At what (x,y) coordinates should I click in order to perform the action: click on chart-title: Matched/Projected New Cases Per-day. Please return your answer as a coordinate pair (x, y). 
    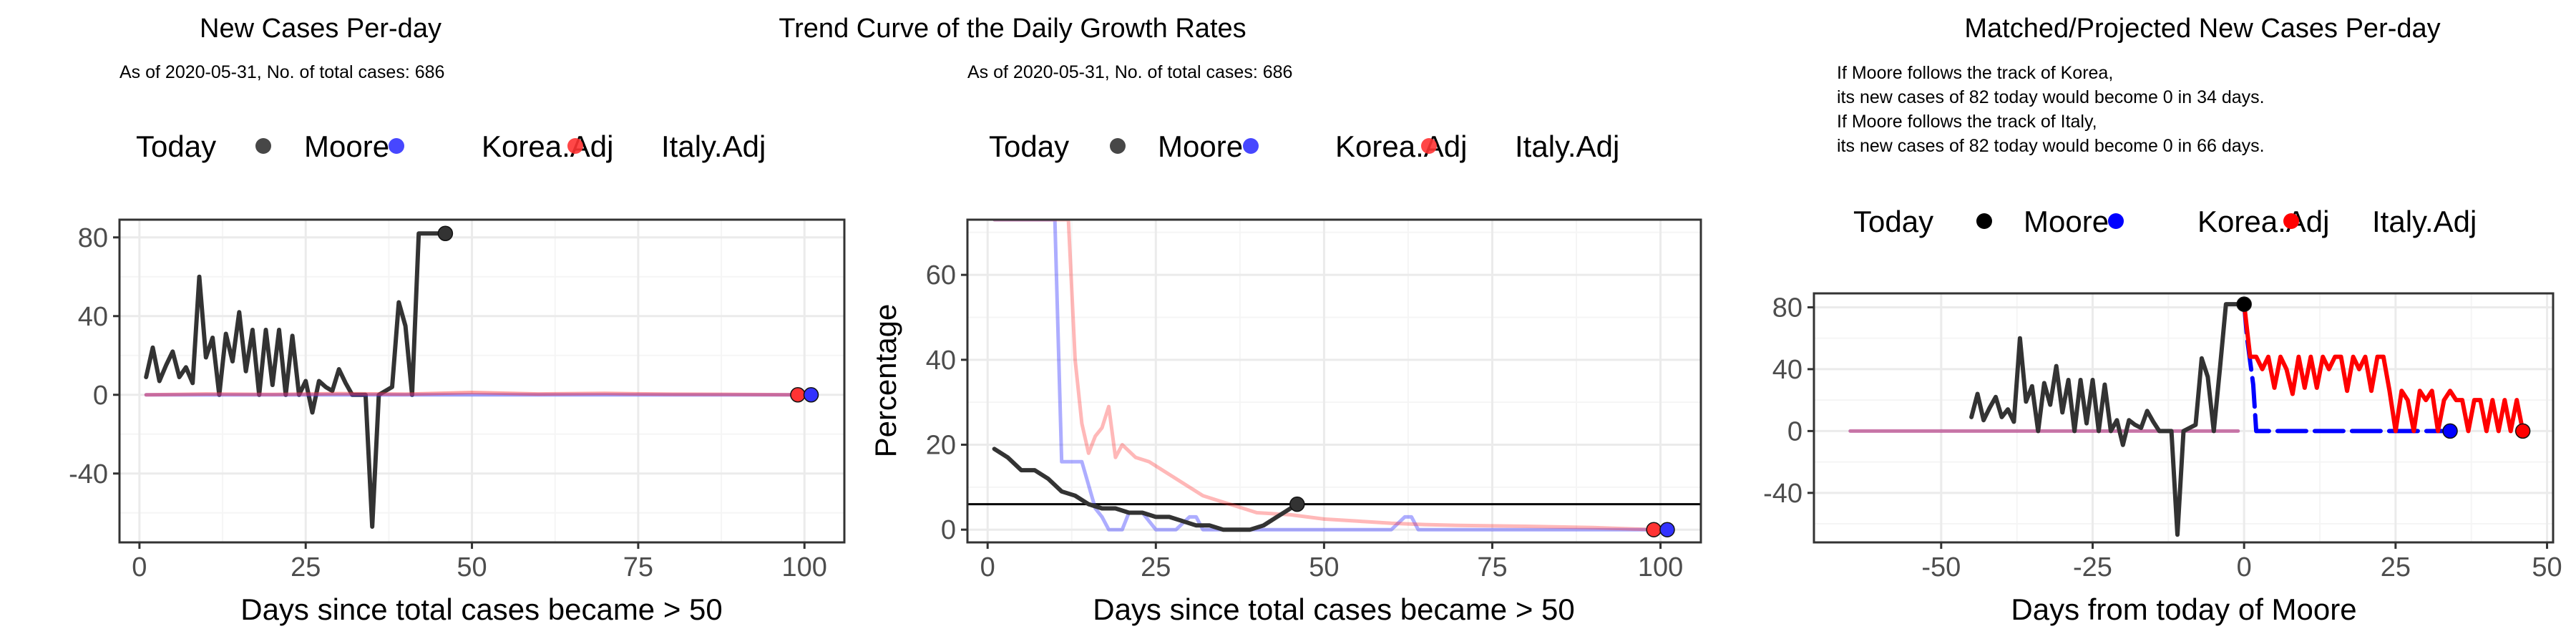
    Looking at the image, I should click on (2202, 29).